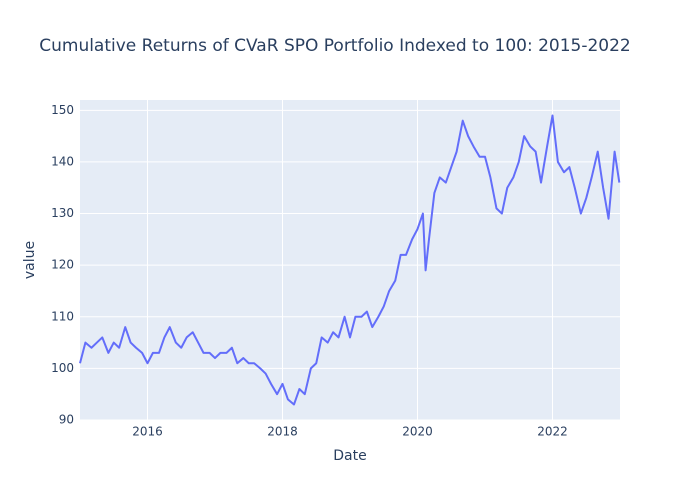 The height and width of the screenshot is (504, 700). I want to click on y-tick-label: 110, so click(62, 316).